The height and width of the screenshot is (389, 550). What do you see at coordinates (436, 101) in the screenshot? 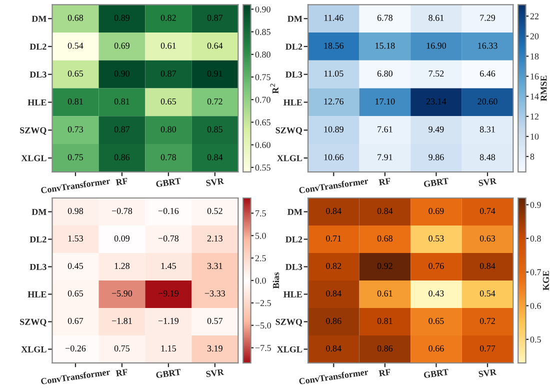
I see `data-label: 23.14` at bounding box center [436, 101].